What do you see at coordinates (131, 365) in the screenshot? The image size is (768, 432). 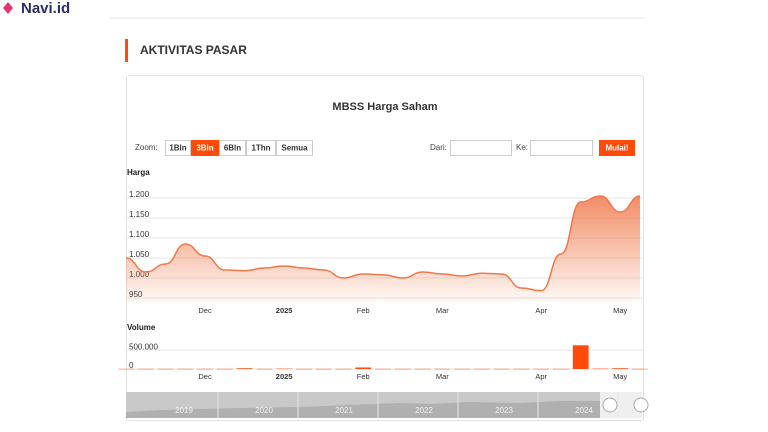 I see `y-tick-label: 0` at bounding box center [131, 365].